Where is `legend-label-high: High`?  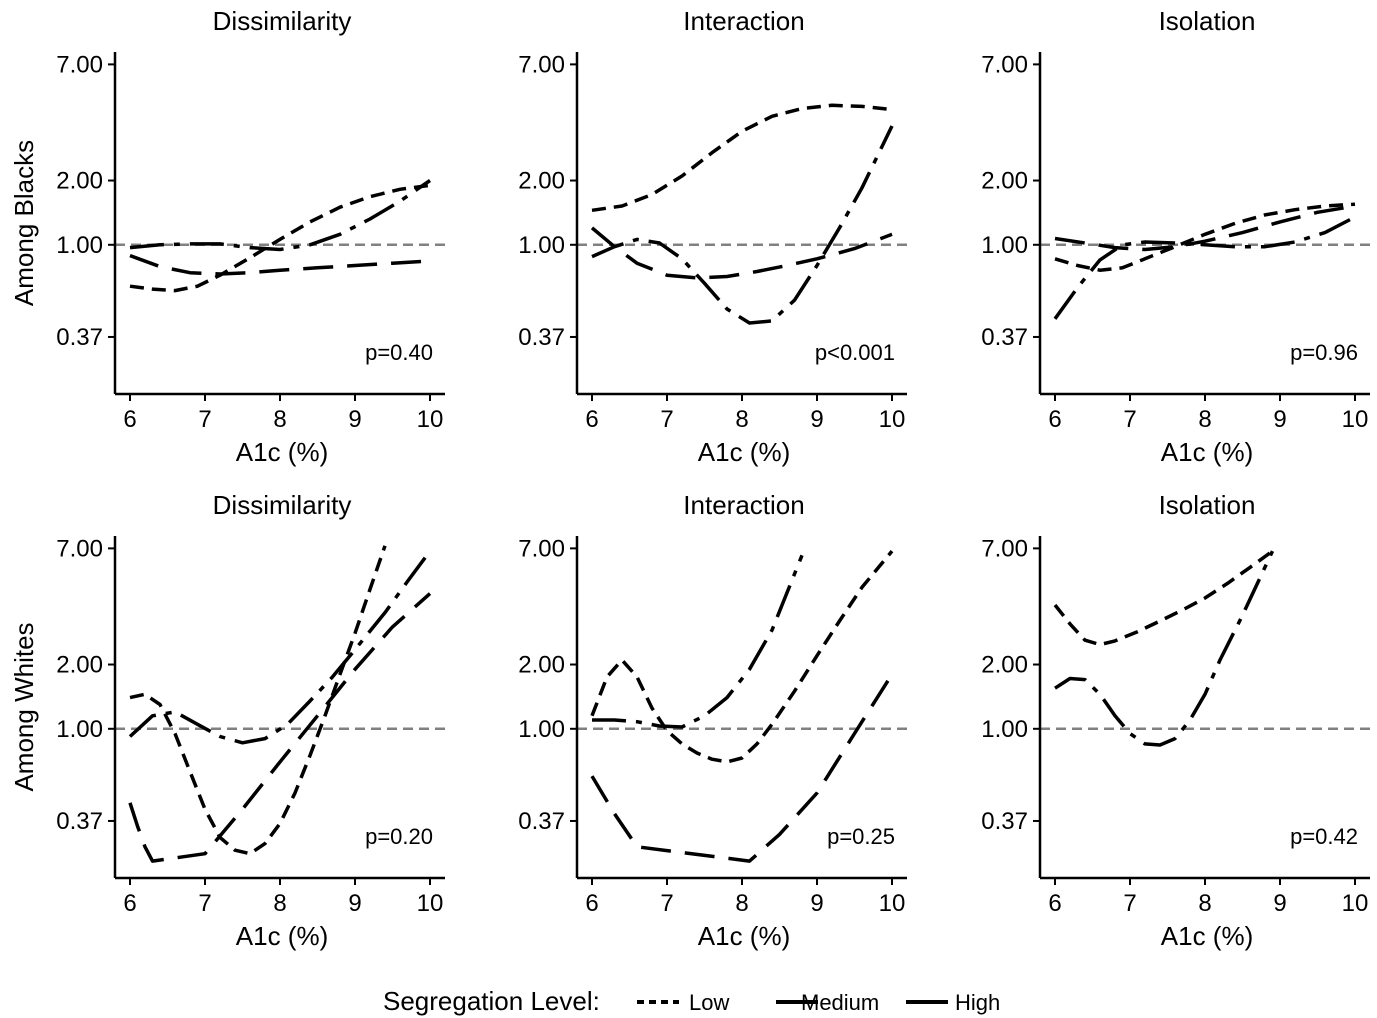 legend-label-high: High is located at coordinates (977, 1002).